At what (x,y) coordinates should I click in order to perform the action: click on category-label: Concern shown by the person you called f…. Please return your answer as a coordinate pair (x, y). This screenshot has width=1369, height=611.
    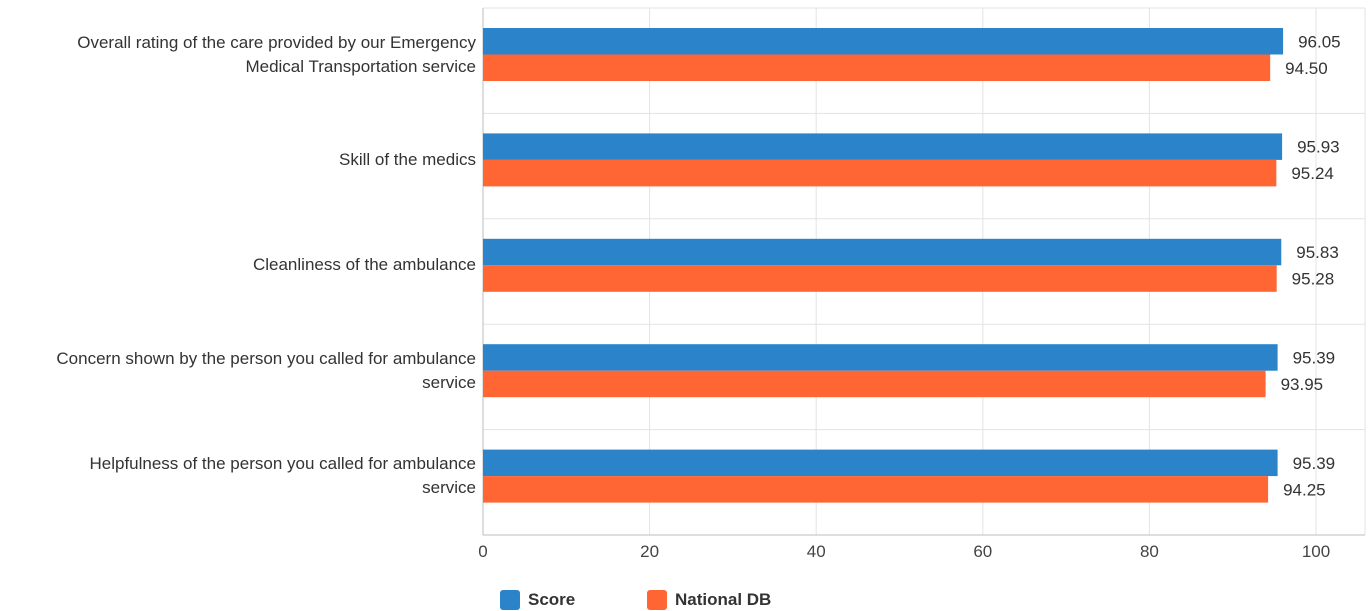
    Looking at the image, I should click on (266, 371).